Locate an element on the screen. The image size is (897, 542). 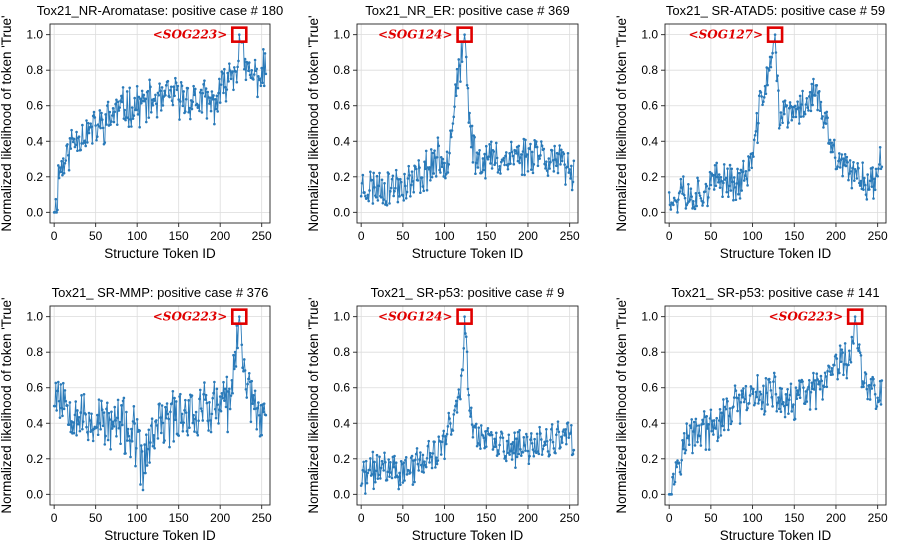
series-line is located at coordinates (160, 403).